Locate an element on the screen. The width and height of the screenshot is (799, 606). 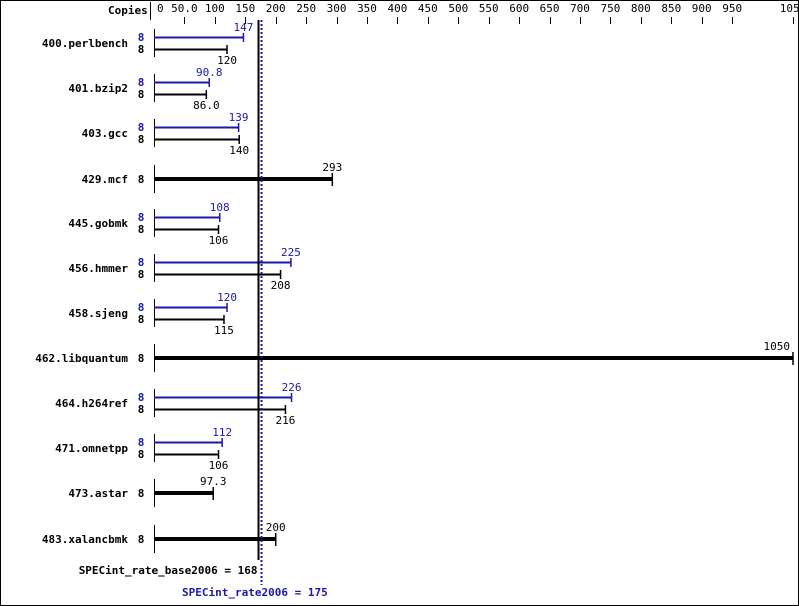
base-summary-label: SPECint_rate_base2006 = 168 is located at coordinates (168, 570).